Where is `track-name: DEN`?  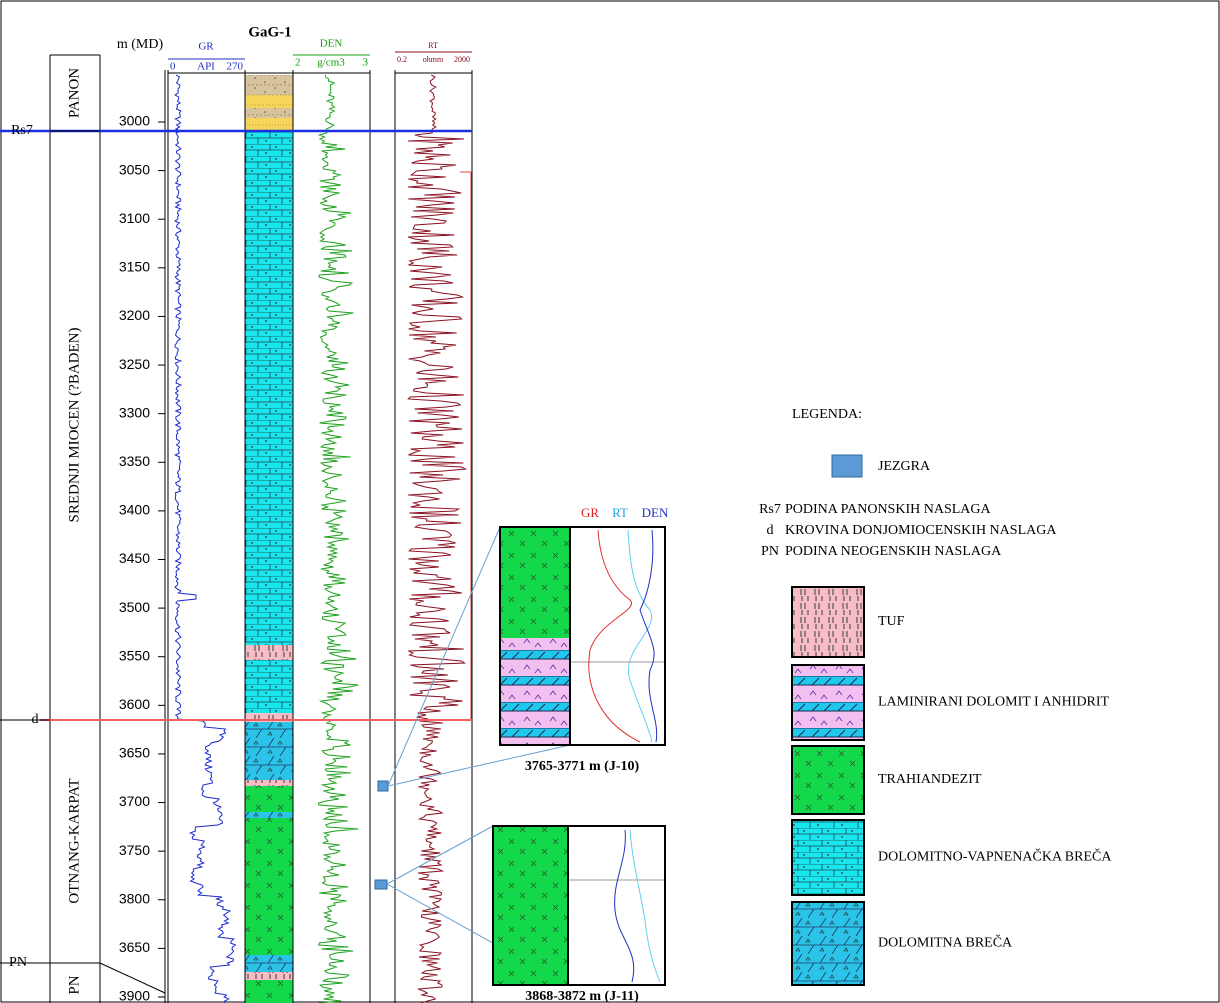
track-name: DEN is located at coordinates (331, 44).